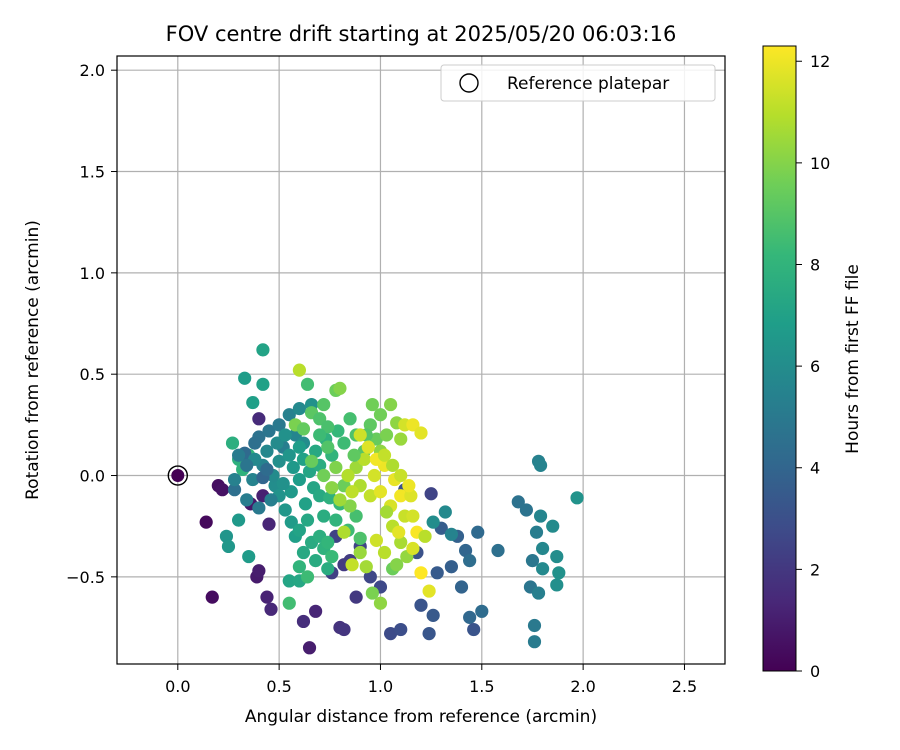 This screenshot has height=750, width=900. I want to click on colorbar-label: Hours from first FF file, so click(853, 359).